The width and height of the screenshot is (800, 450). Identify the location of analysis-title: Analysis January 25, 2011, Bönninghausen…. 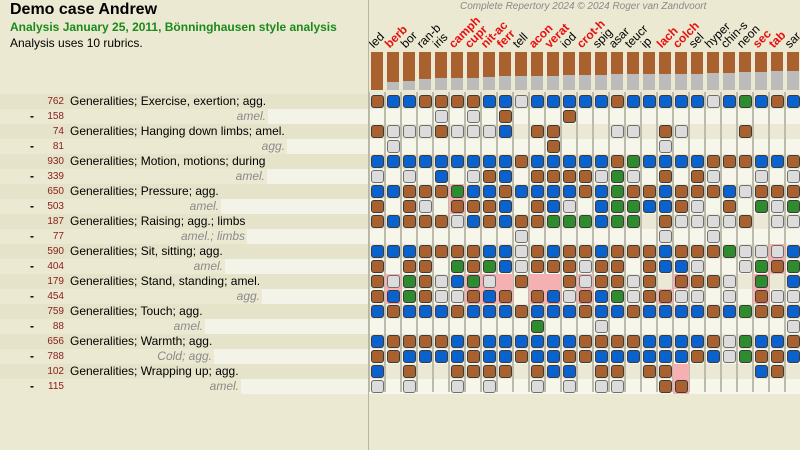
(173, 27).